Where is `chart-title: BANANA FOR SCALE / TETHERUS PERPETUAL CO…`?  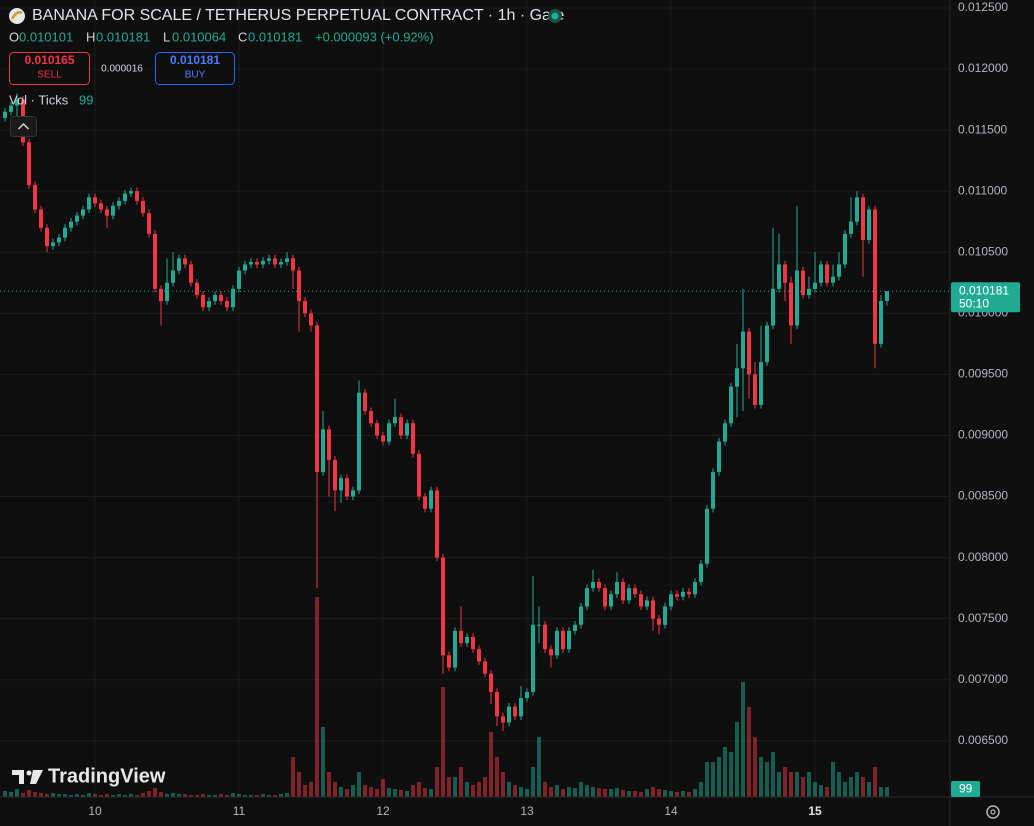 chart-title: BANANA FOR SCALE / TETHERUS PERPETUAL CO… is located at coordinates (298, 15).